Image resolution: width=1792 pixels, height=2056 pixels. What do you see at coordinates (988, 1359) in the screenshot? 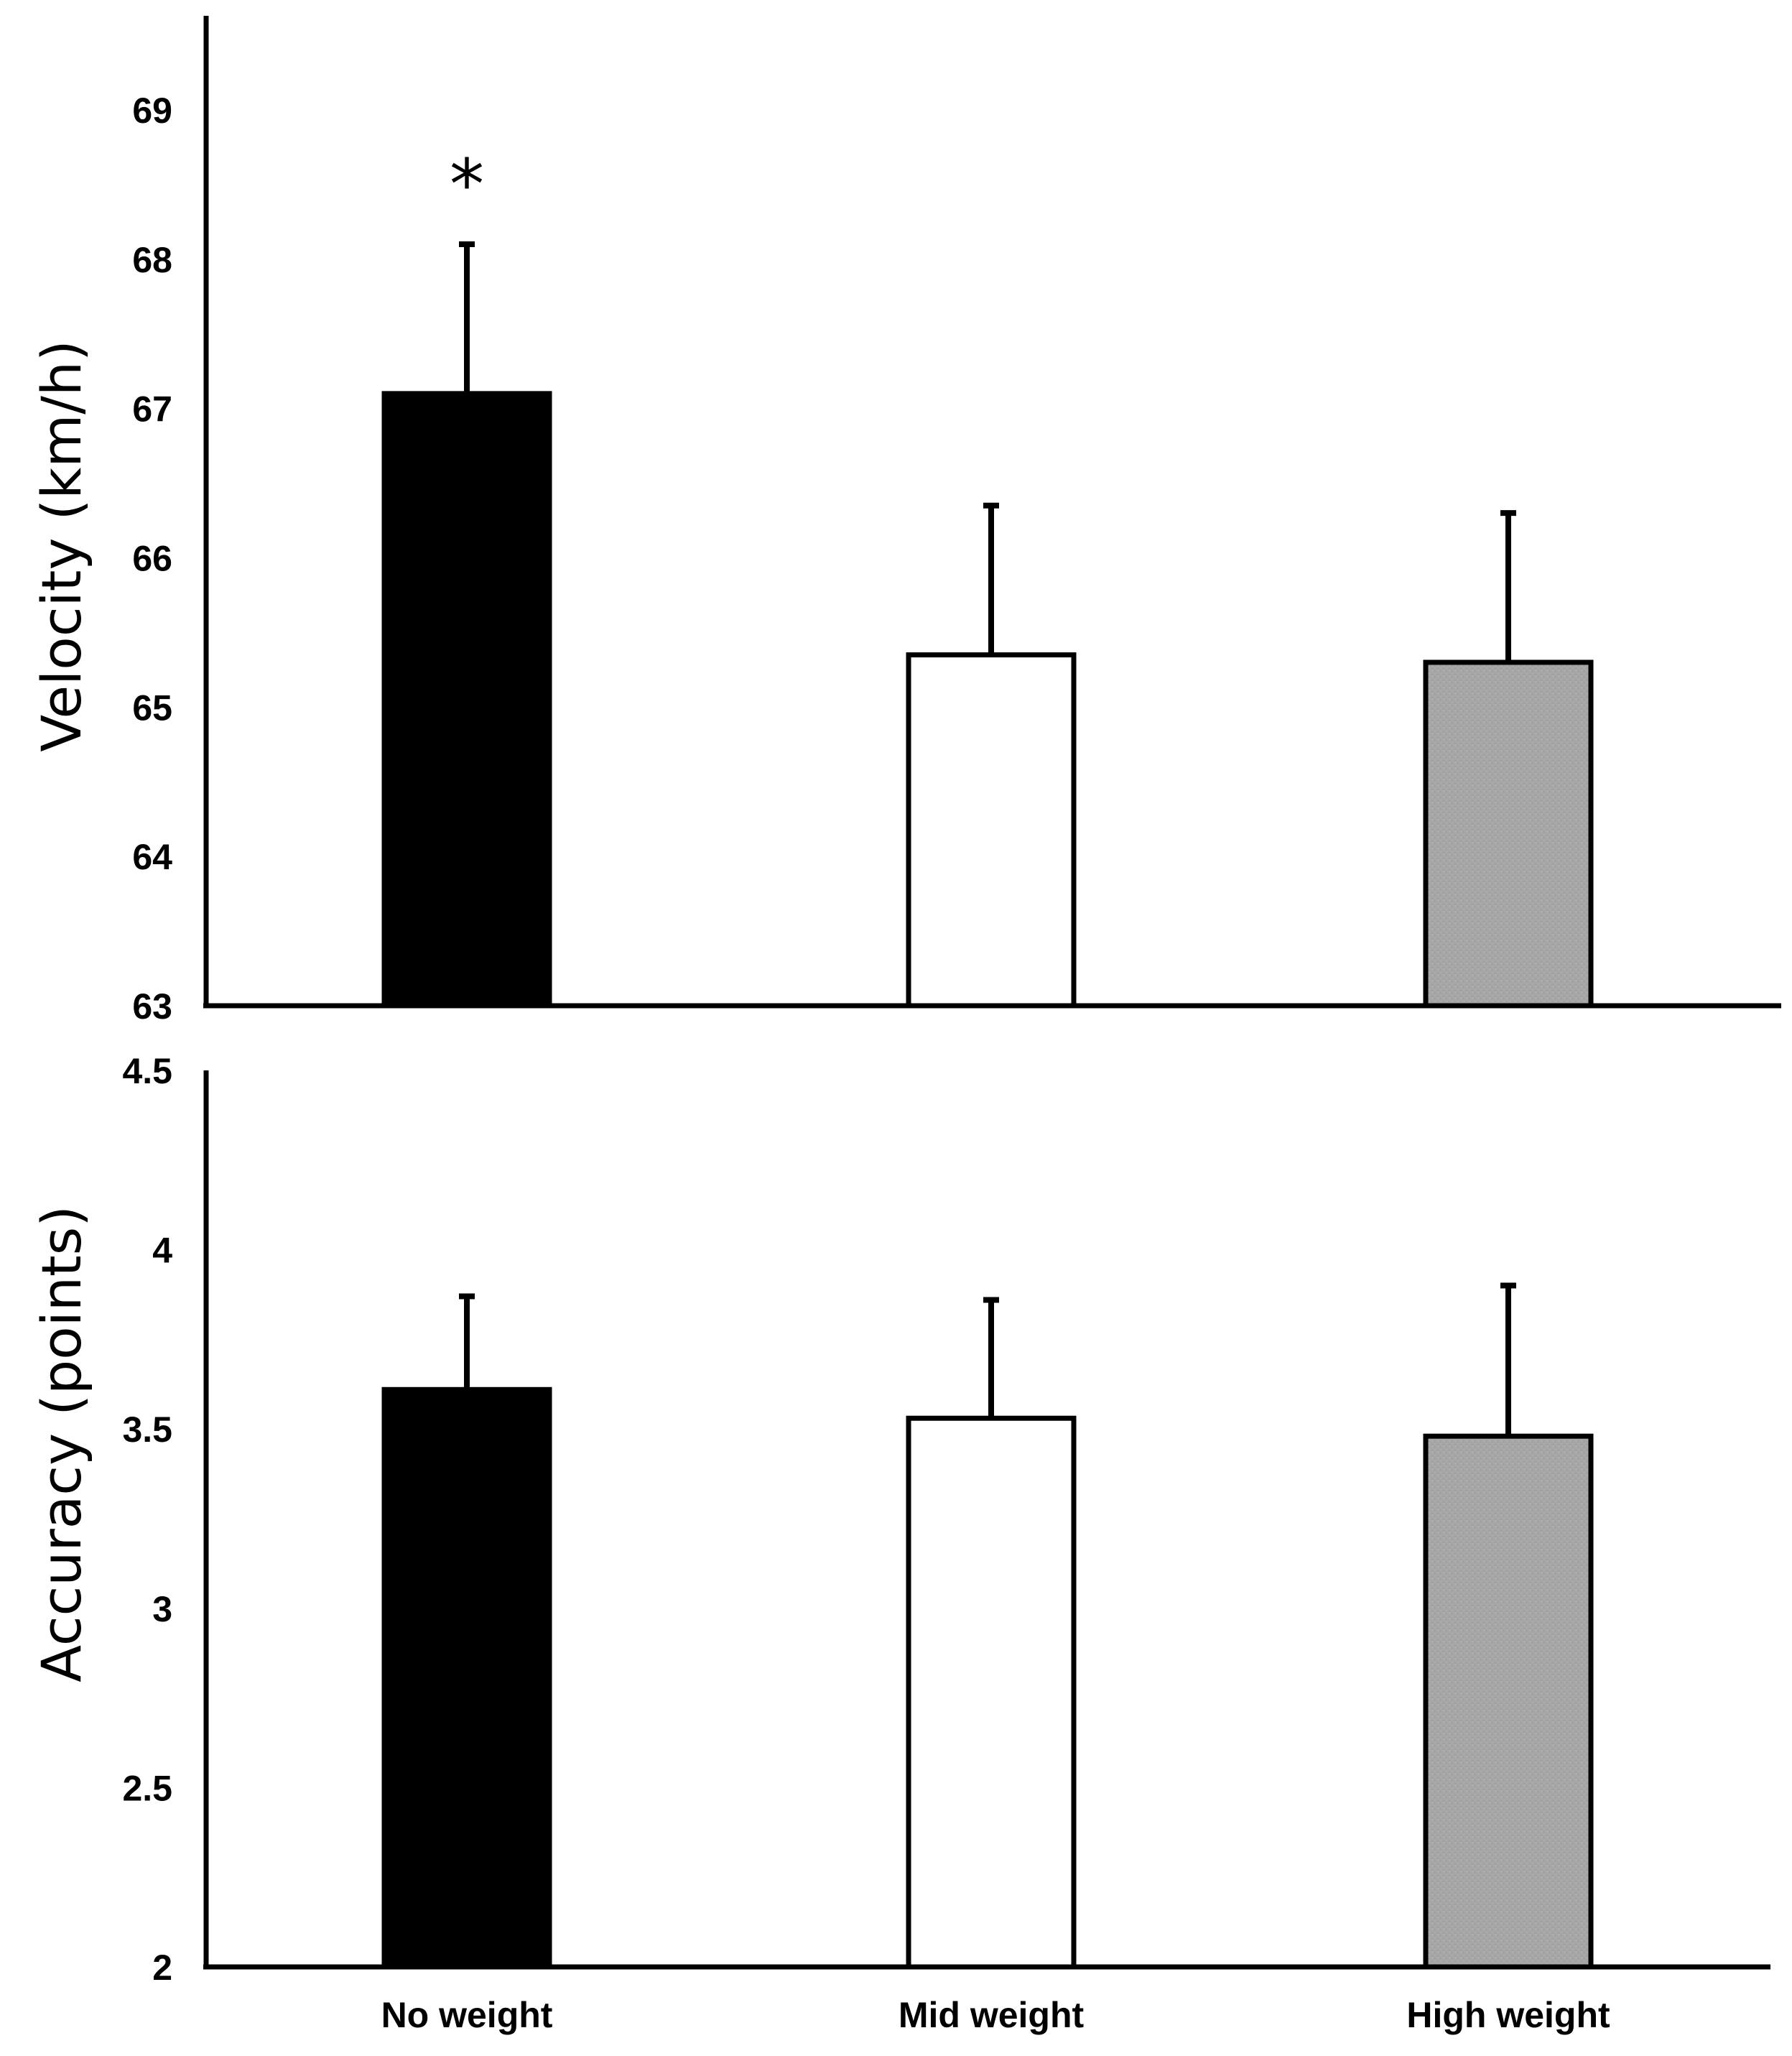
I see `accuracy-error-bars` at bounding box center [988, 1359].